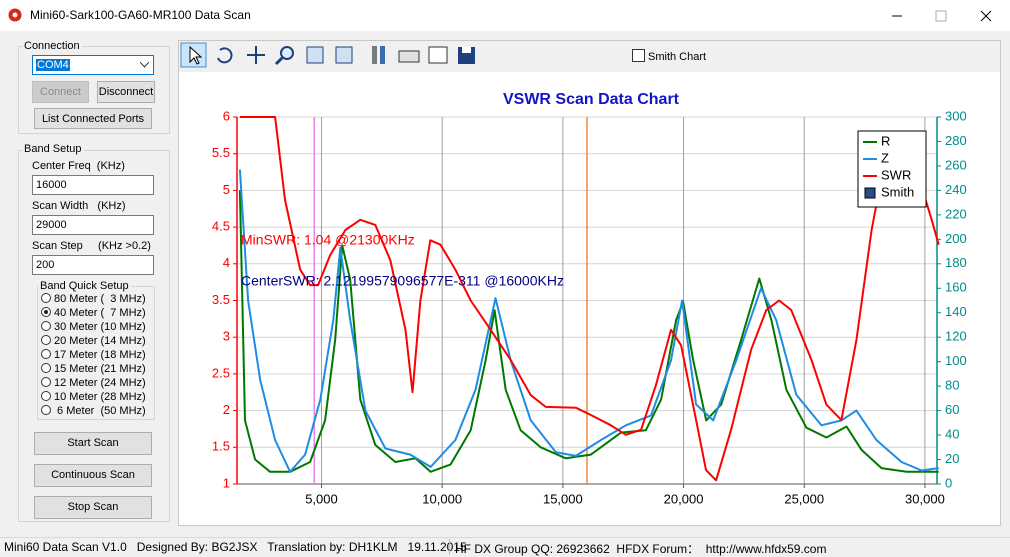 This screenshot has width=1010, height=557. Describe the element at coordinates (100, 369) in the screenshot. I see `radio-label: 15 Meter (21 MHz)` at that location.